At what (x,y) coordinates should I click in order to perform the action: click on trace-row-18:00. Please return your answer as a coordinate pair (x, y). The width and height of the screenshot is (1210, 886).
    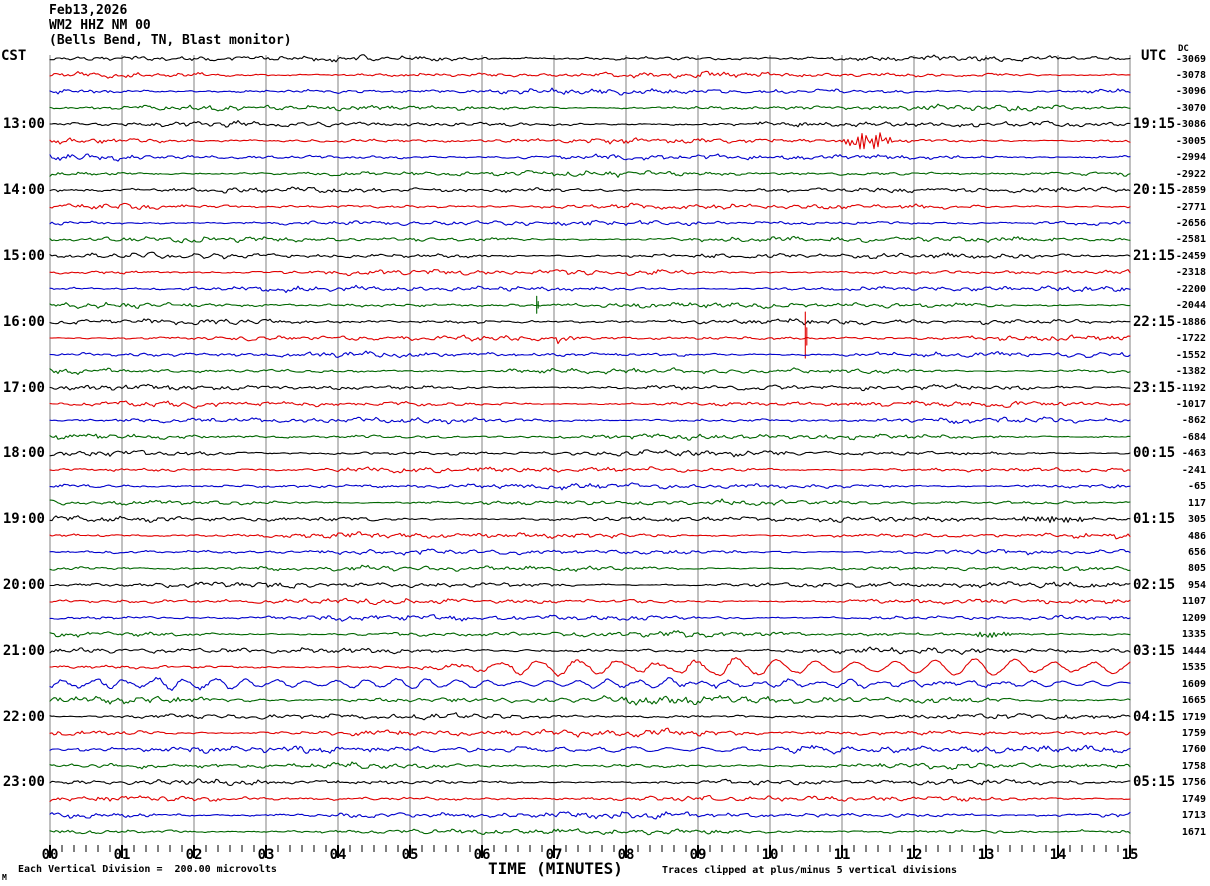
    Looking at the image, I should click on (590, 453).